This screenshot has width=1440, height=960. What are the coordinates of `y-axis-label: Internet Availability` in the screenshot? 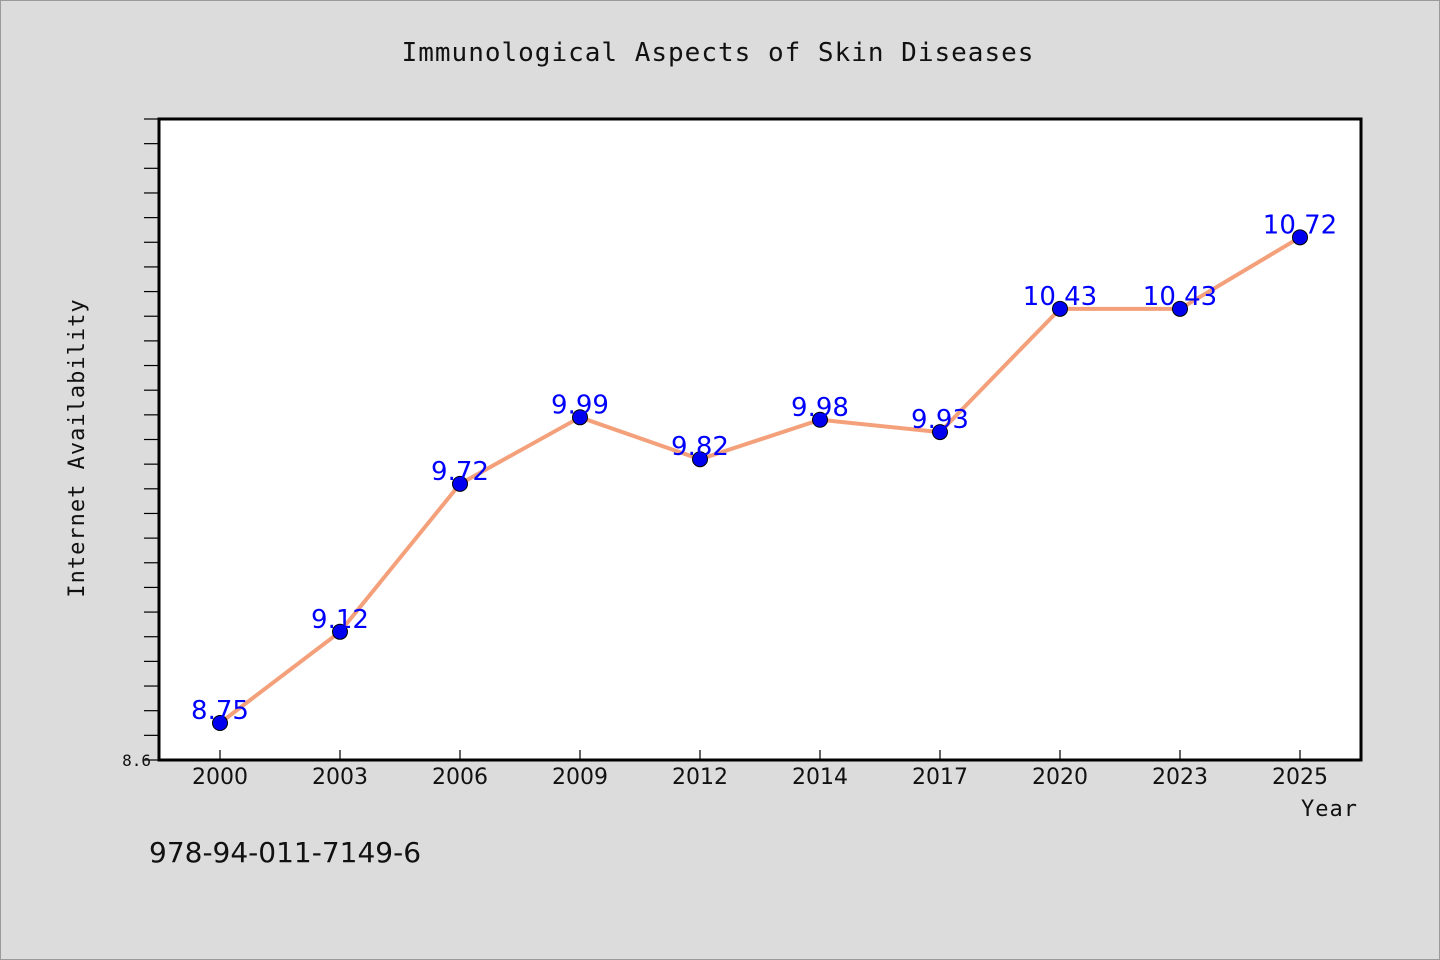 It's located at (77, 447).